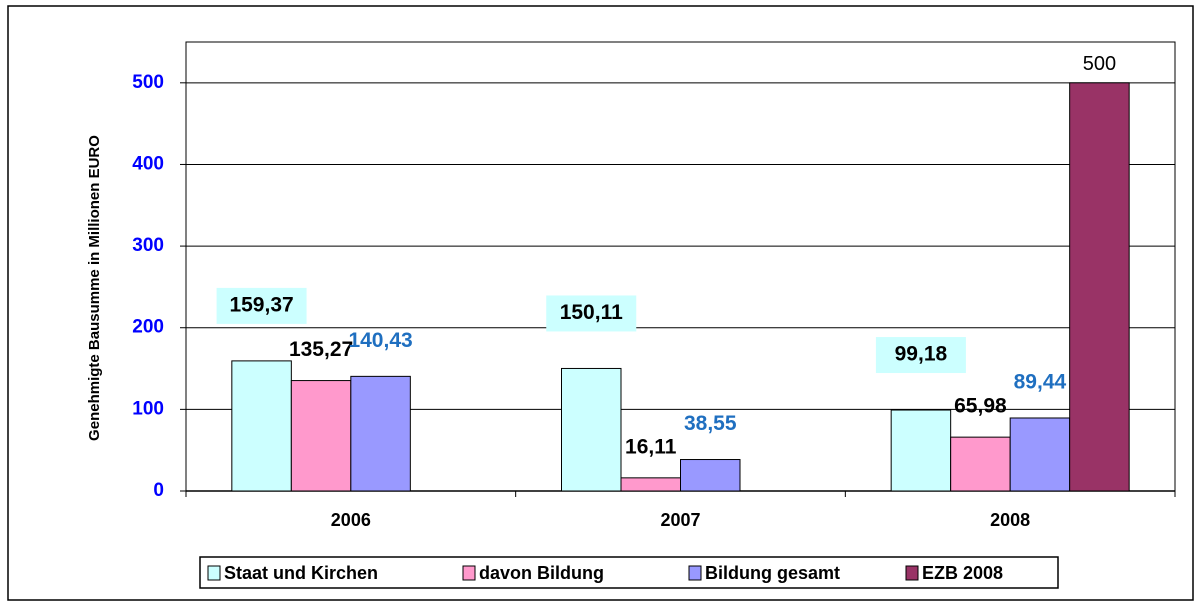 Image resolution: width=1201 pixels, height=607 pixels. I want to click on value-label: 65,98, so click(980, 406).